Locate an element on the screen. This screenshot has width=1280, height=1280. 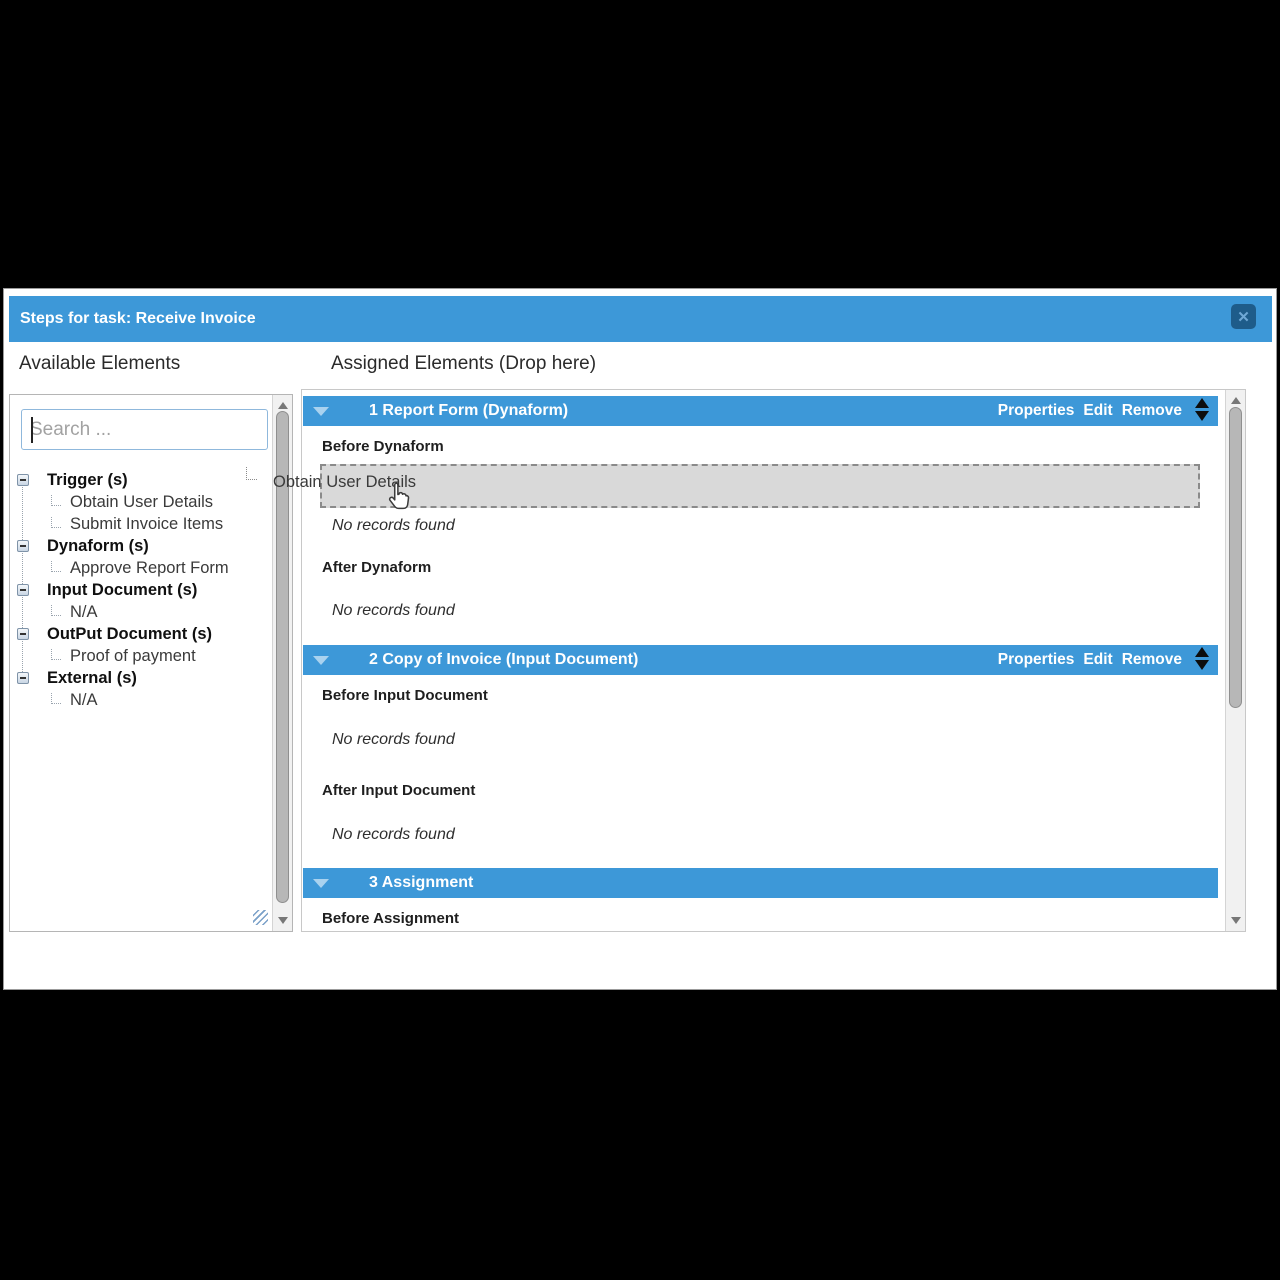
group-label: Before Assignment is located at coordinates (390, 918).